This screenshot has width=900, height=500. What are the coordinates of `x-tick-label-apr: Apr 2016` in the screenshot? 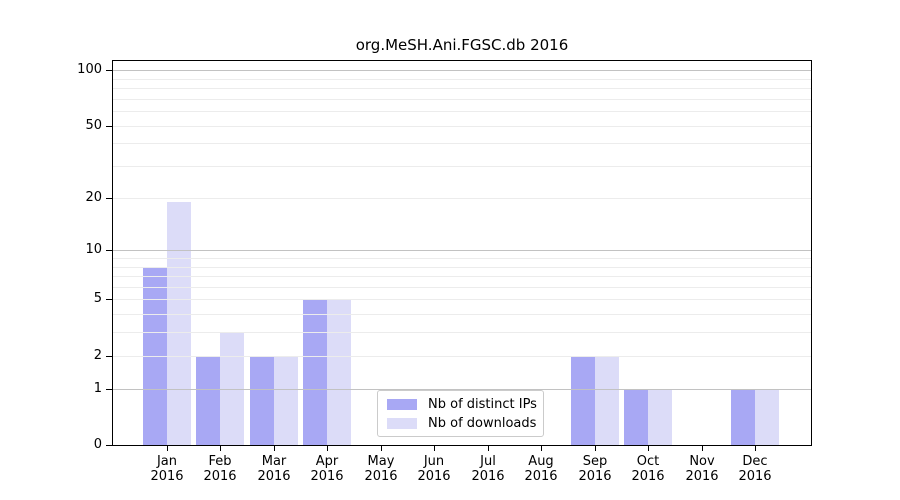 It's located at (327, 469).